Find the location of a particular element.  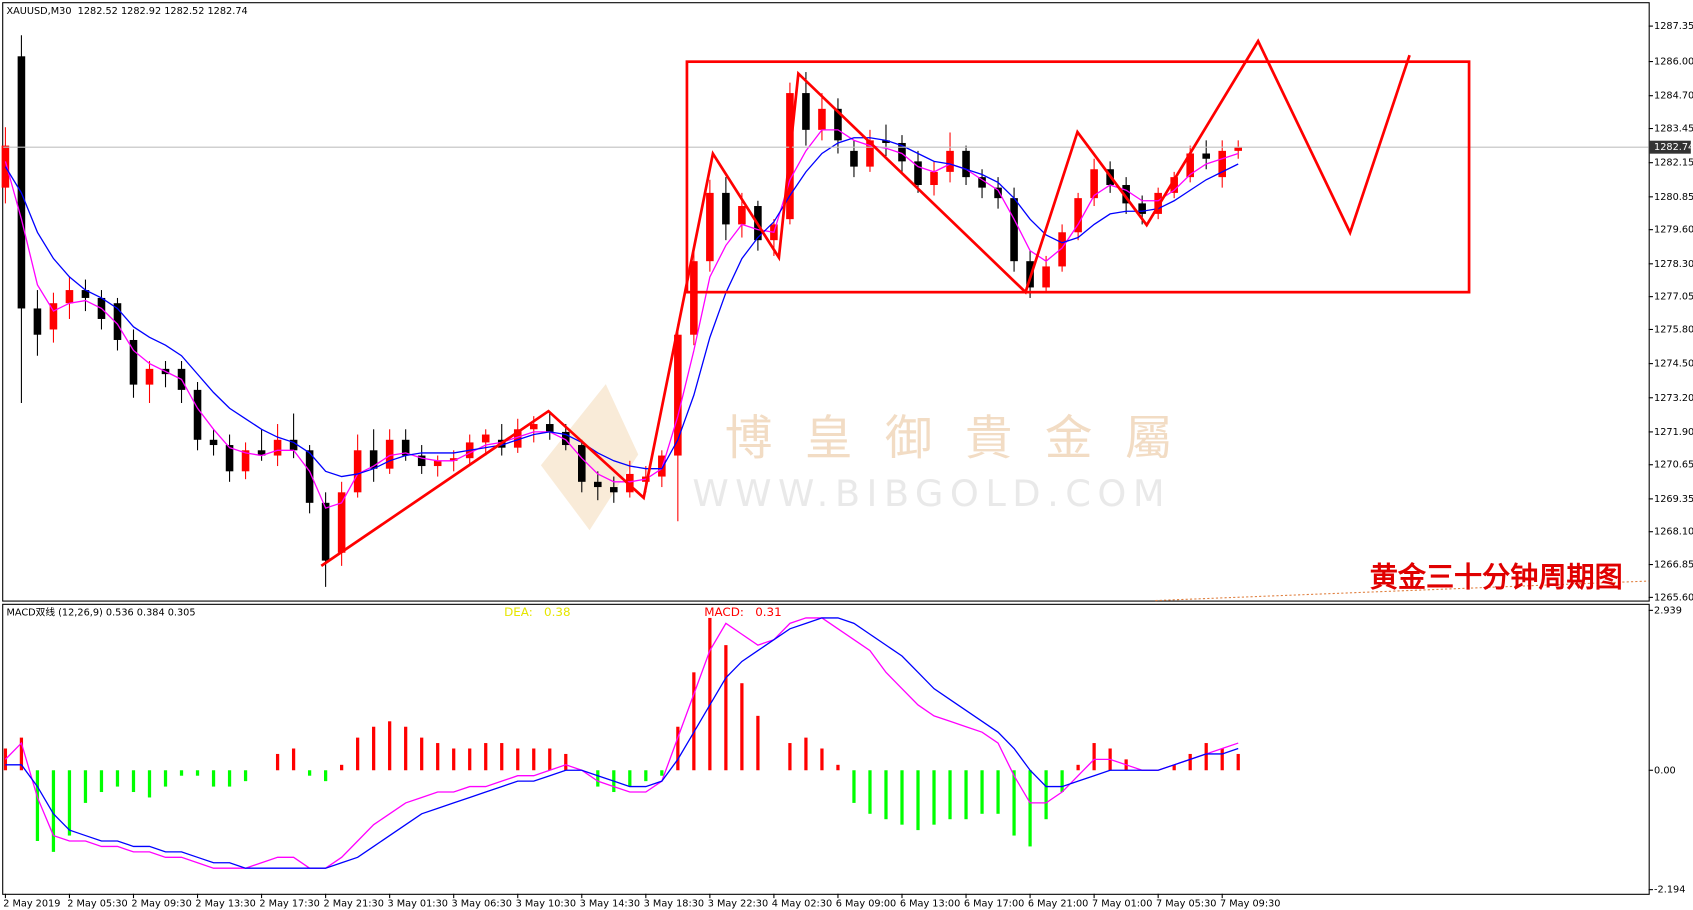

y-tick-label: 1275.80 is located at coordinates (1673, 329).